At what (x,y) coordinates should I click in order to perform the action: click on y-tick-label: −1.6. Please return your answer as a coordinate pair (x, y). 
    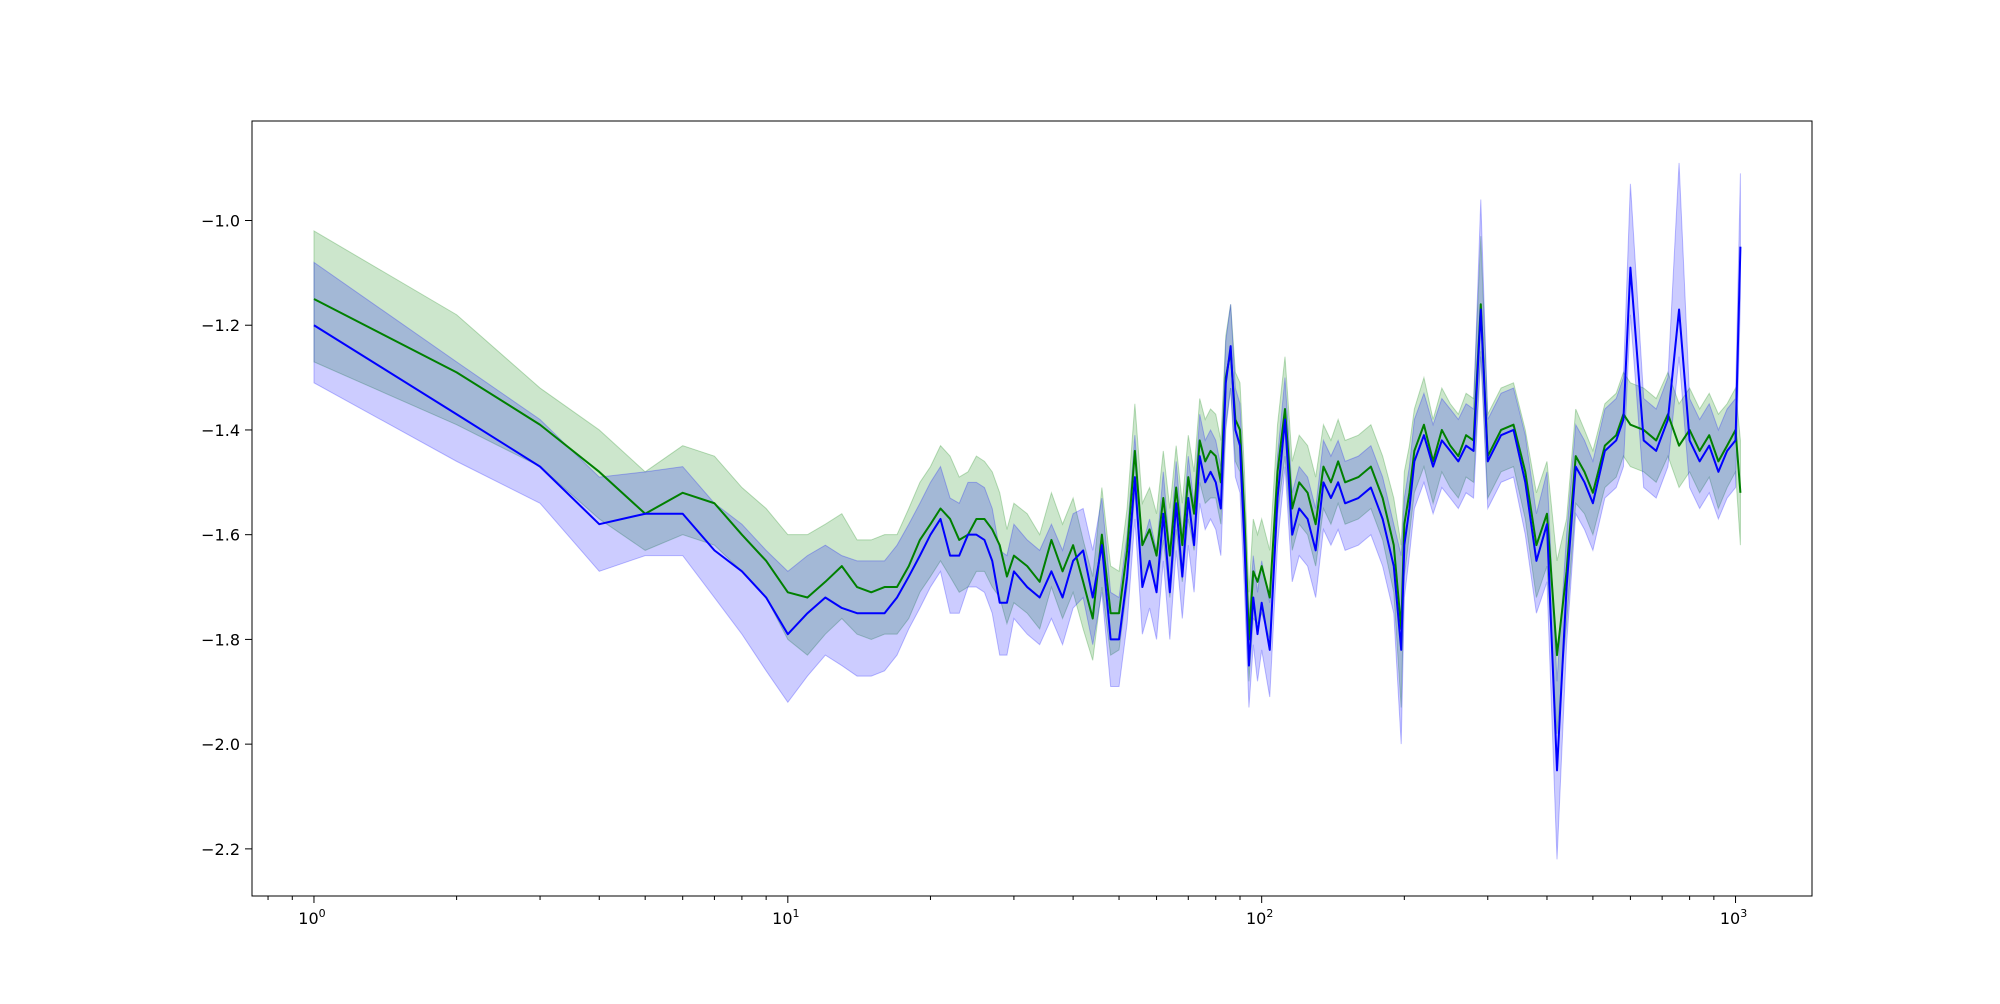
    Looking at the image, I should click on (220, 535).